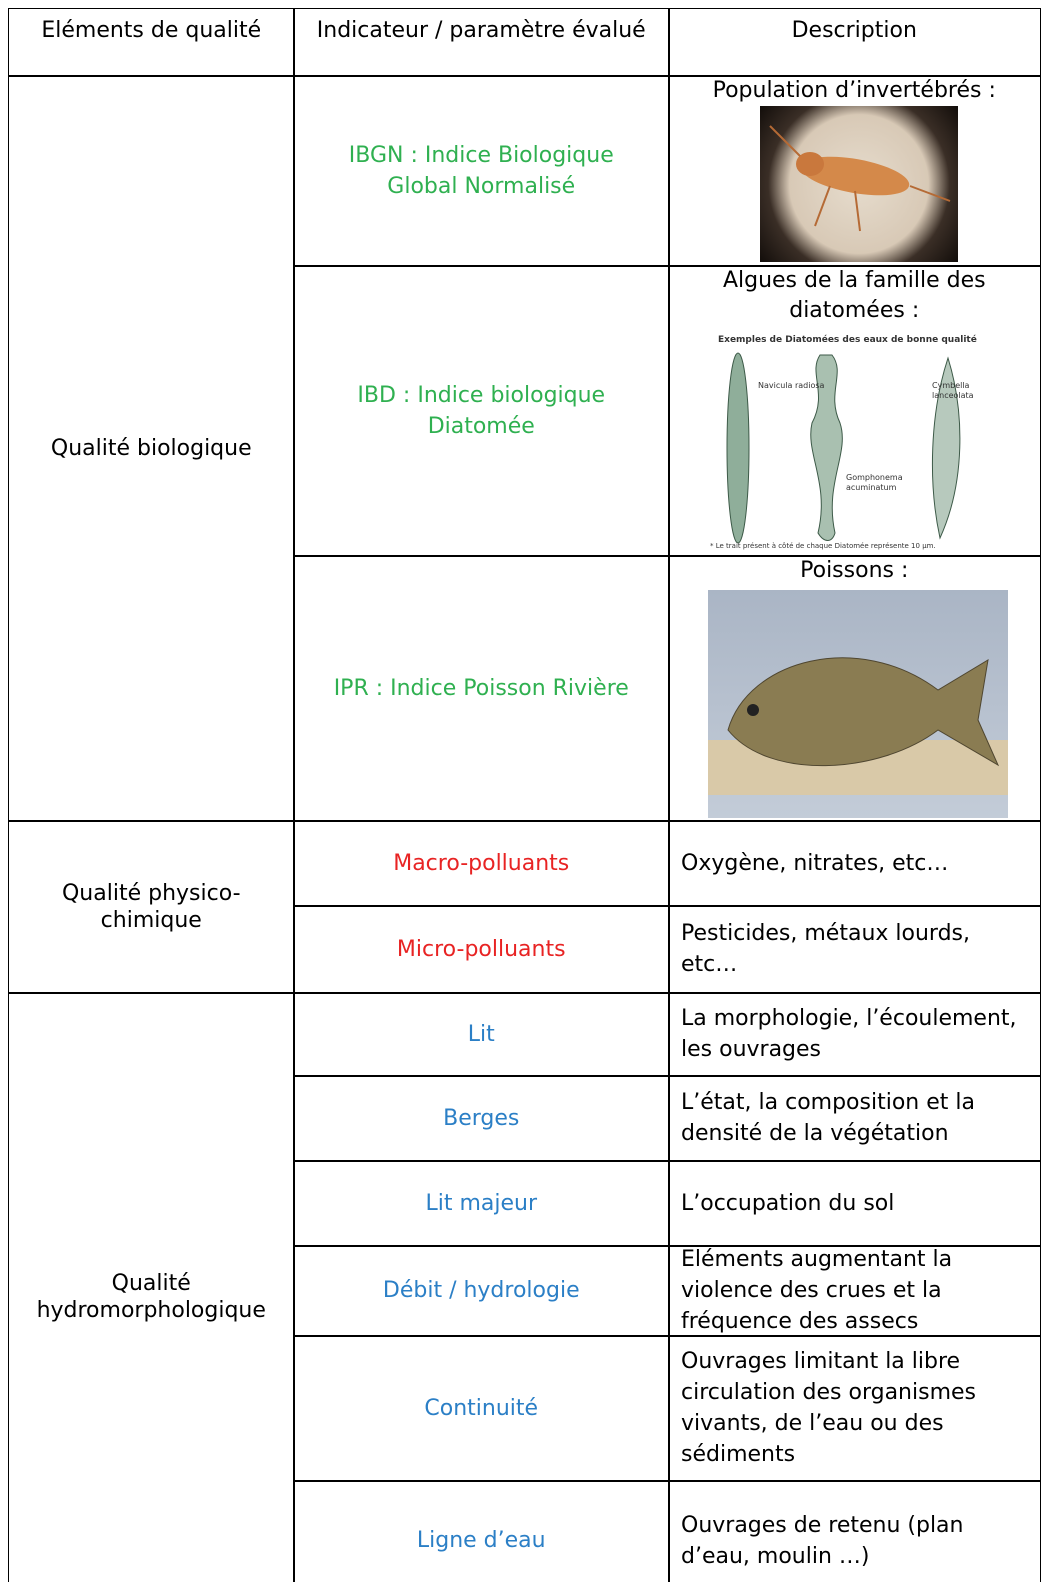 This screenshot has width=1046, height=1582. I want to click on indicator-cell: Débit / hydrologie, so click(481, 1291).